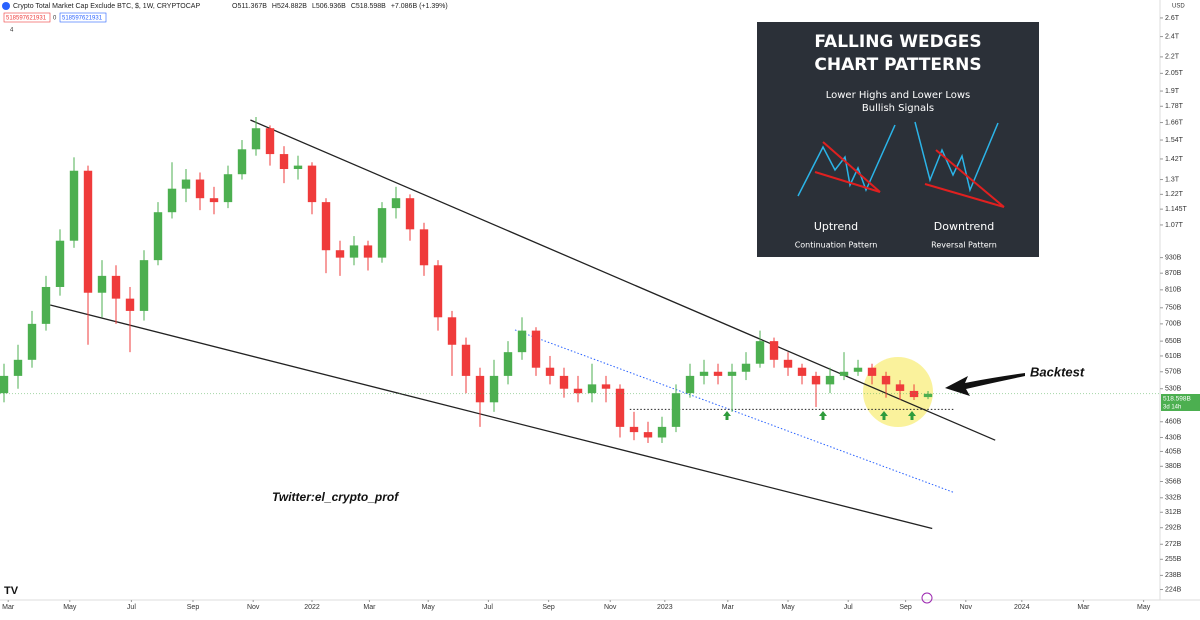  Describe the element at coordinates (1022, 607) in the screenshot. I see `x-tick-label: 2024` at that location.